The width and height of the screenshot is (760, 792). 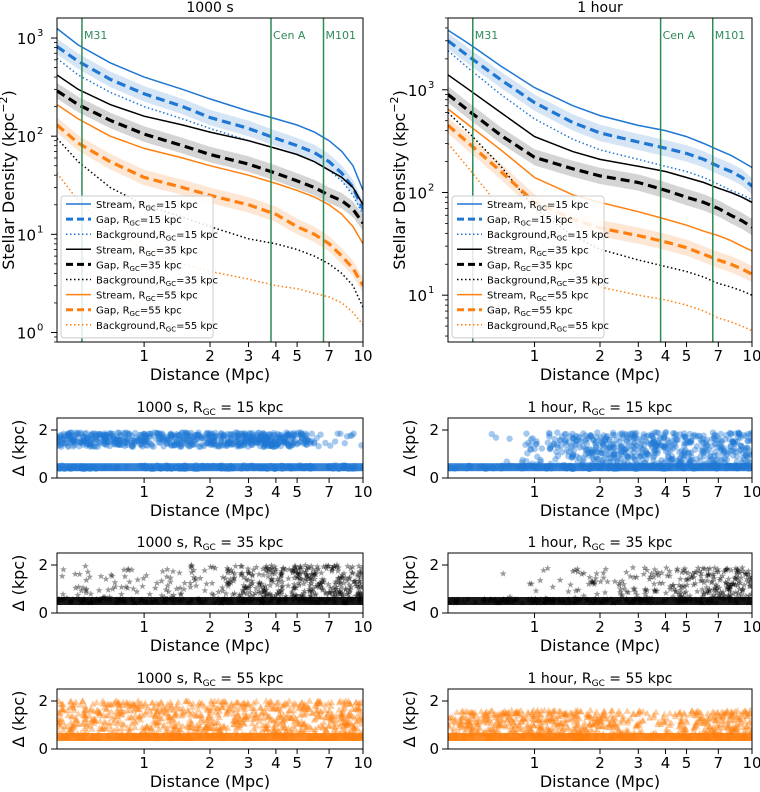 What do you see at coordinates (362, 356) in the screenshot?
I see `x-tick-label: 10` at bounding box center [362, 356].